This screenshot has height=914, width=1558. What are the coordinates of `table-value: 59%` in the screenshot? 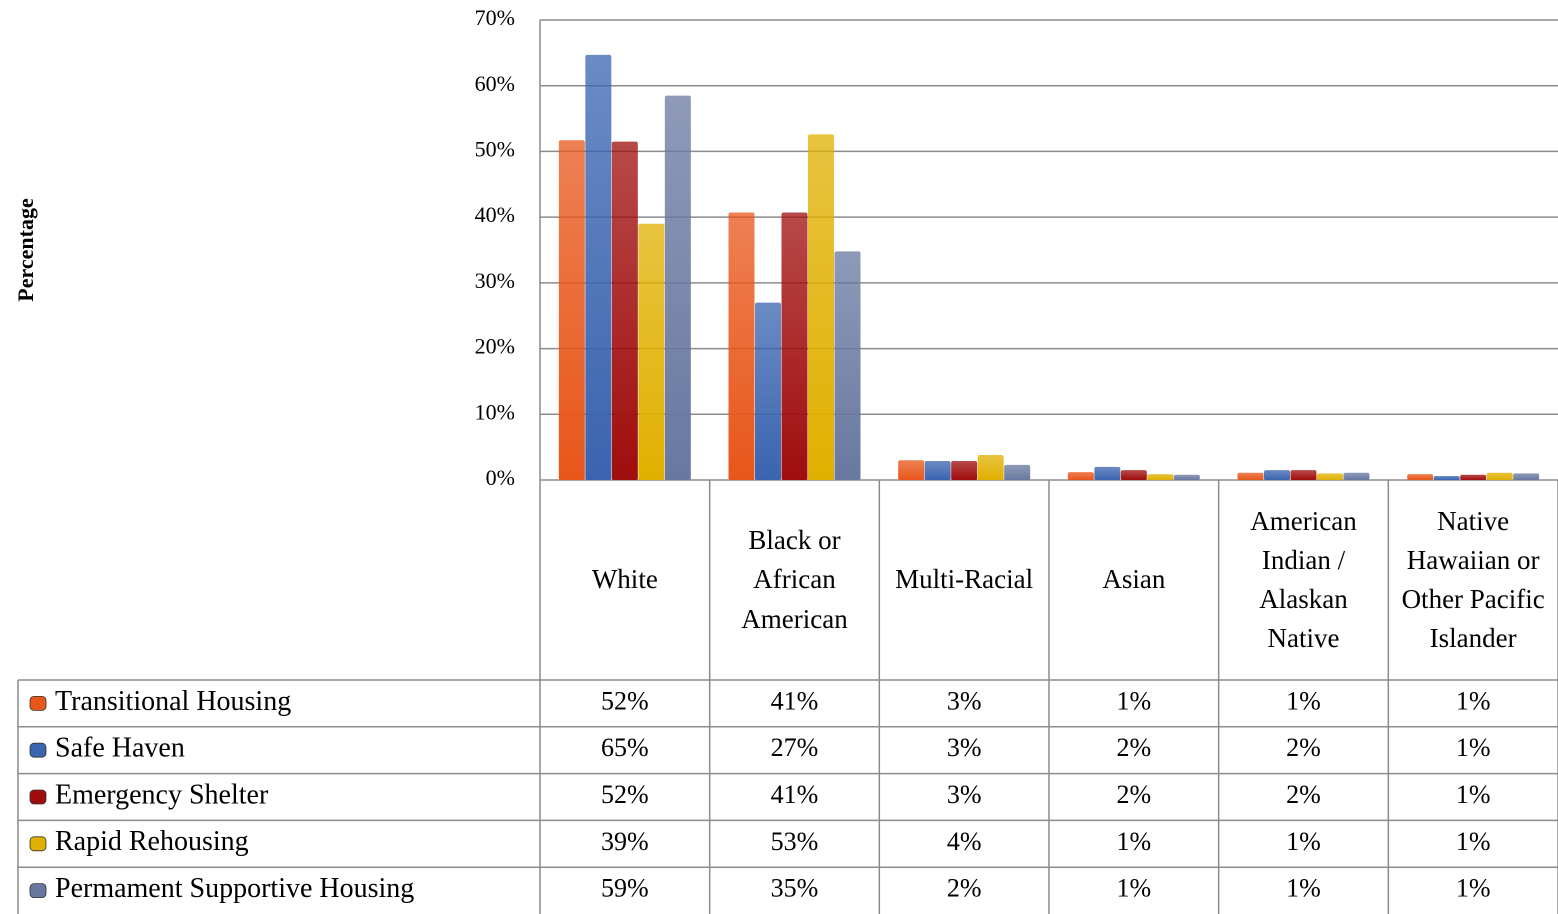 It's located at (625, 888).